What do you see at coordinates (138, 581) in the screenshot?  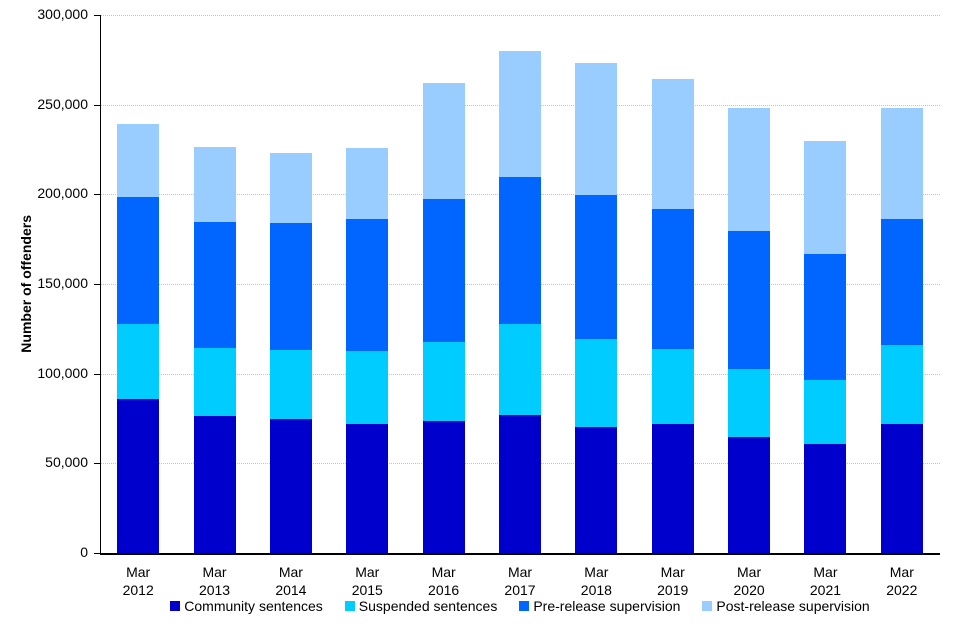 I see `x-axis-label: Mar 2012` at bounding box center [138, 581].